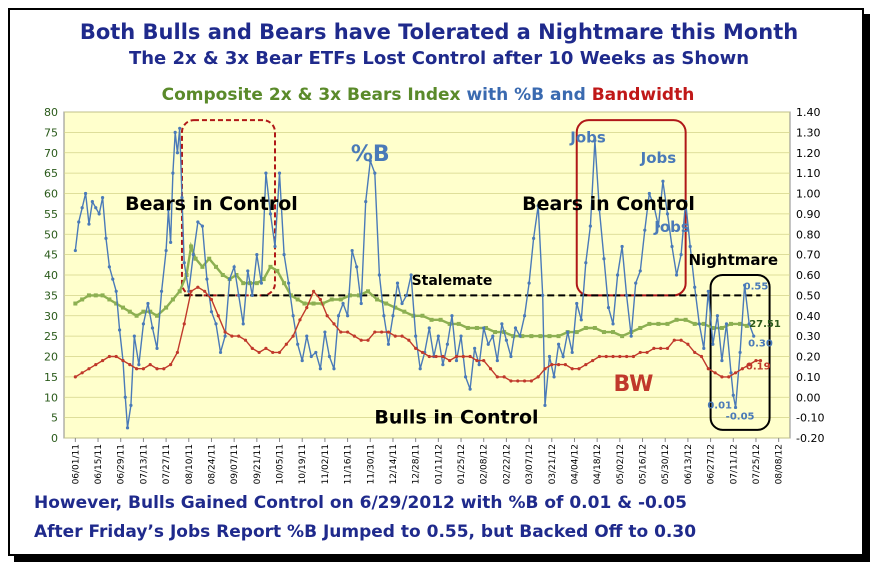 The image size is (878, 568). I want to click on x-tick-label: 06/27/12, so click(712, 464).